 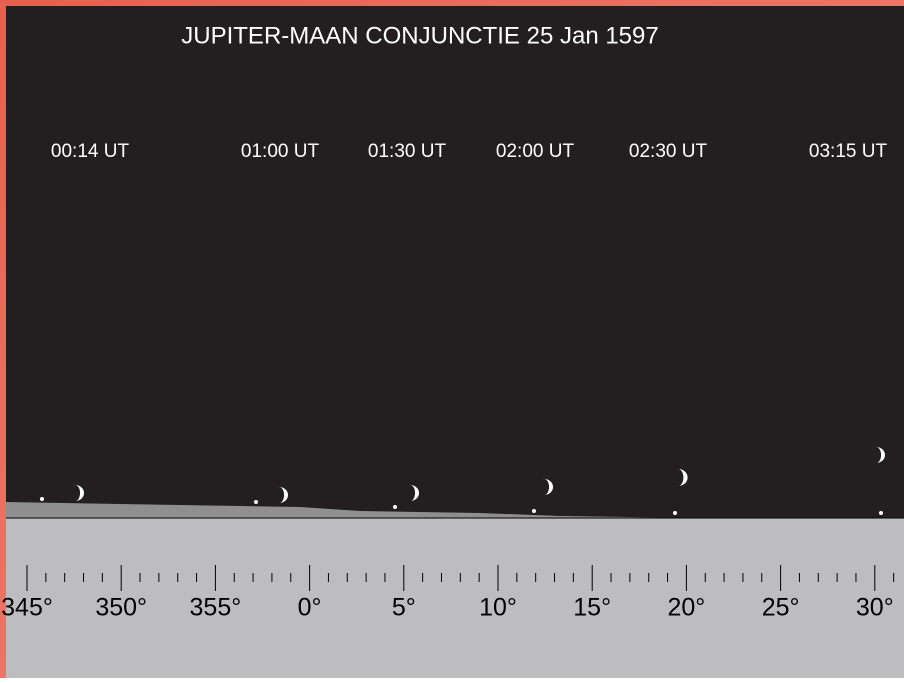 I want to click on azimuth-label: 0°, so click(x=310, y=608).